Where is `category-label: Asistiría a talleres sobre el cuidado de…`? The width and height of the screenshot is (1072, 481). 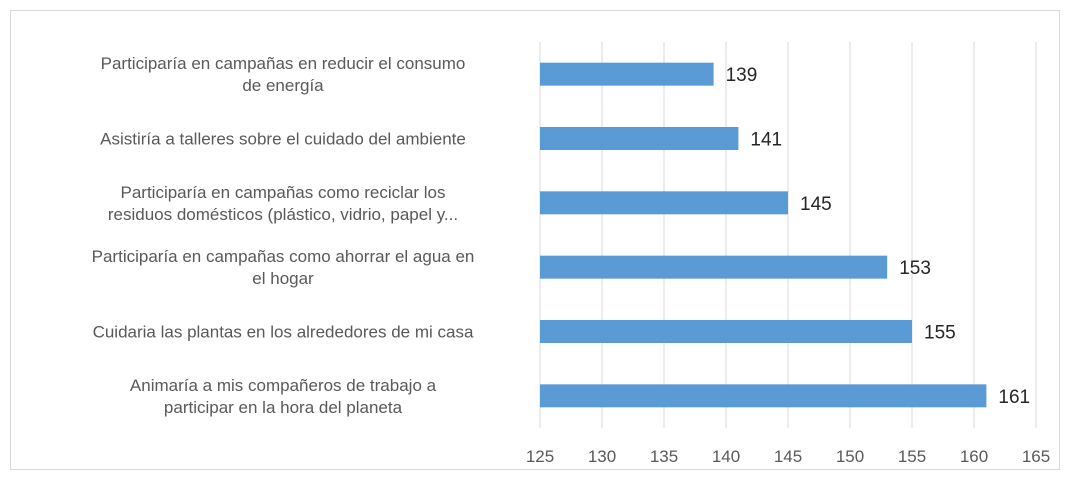
category-label: Asistiría a talleres sobre el cuidado de… is located at coordinates (283, 139).